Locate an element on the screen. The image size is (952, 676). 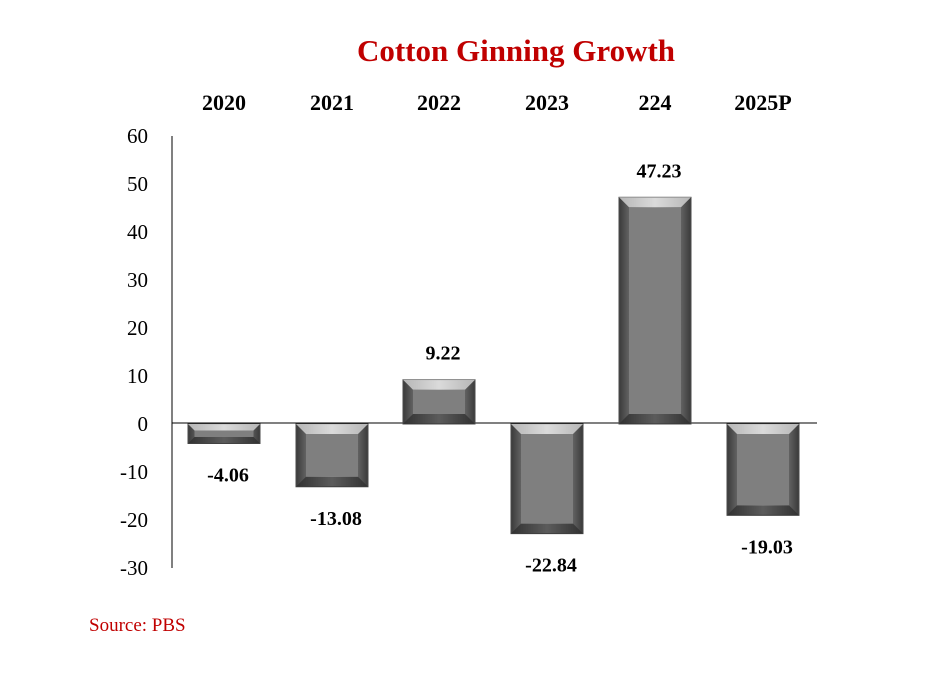
data-label: -13.08 is located at coordinates (336, 519).